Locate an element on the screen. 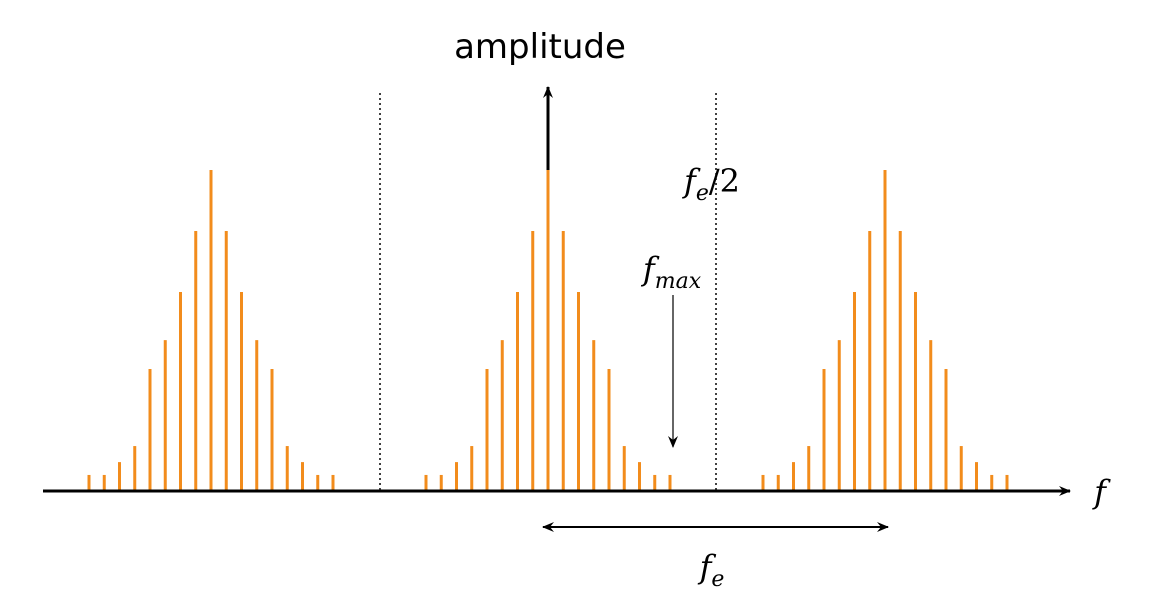 The height and width of the screenshot is (606, 1153). max-freq-label: fmax is located at coordinates (671, 272).